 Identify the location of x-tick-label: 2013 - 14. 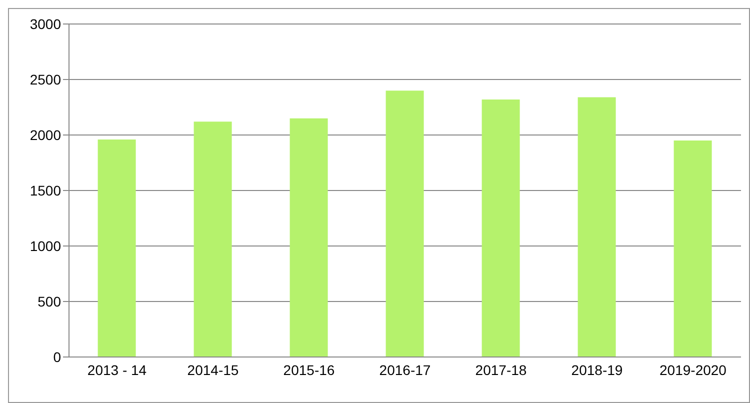
(117, 370).